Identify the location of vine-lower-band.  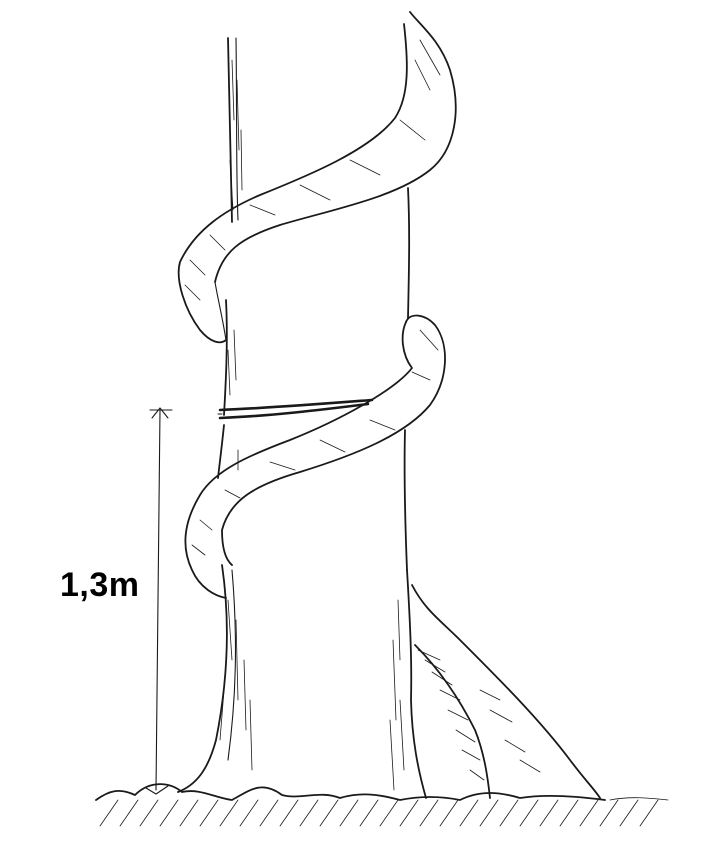
(315, 456).